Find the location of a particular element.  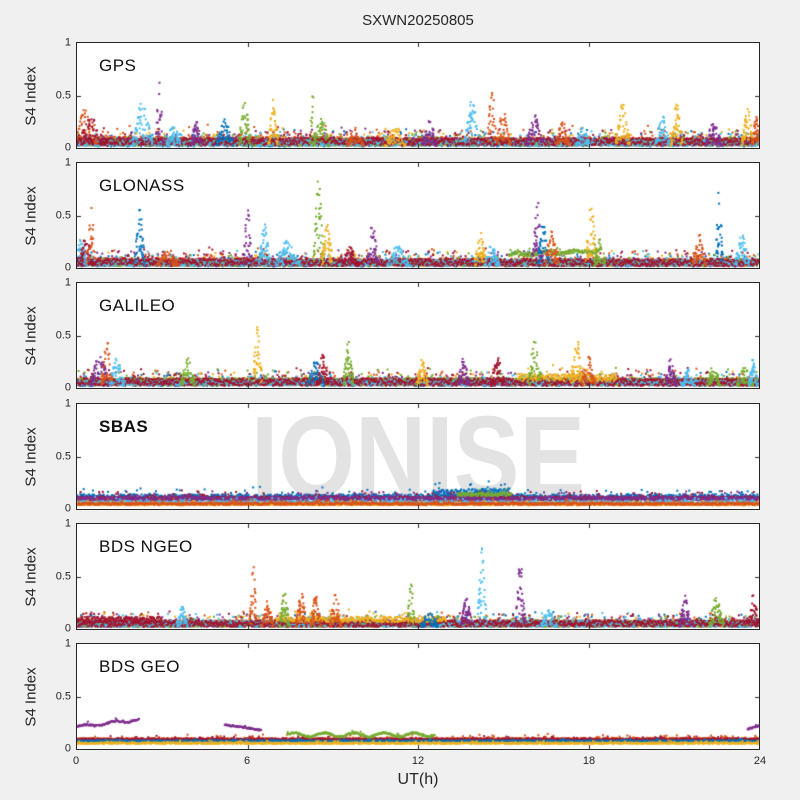

panel-label-bds-ngeo: BDS NGEO is located at coordinates (146, 546).